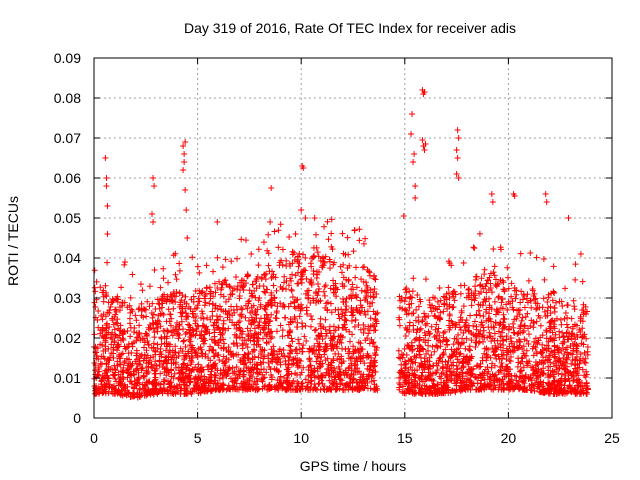  What do you see at coordinates (67, 98) in the screenshot?
I see `y-tick-label: 0.08` at bounding box center [67, 98].